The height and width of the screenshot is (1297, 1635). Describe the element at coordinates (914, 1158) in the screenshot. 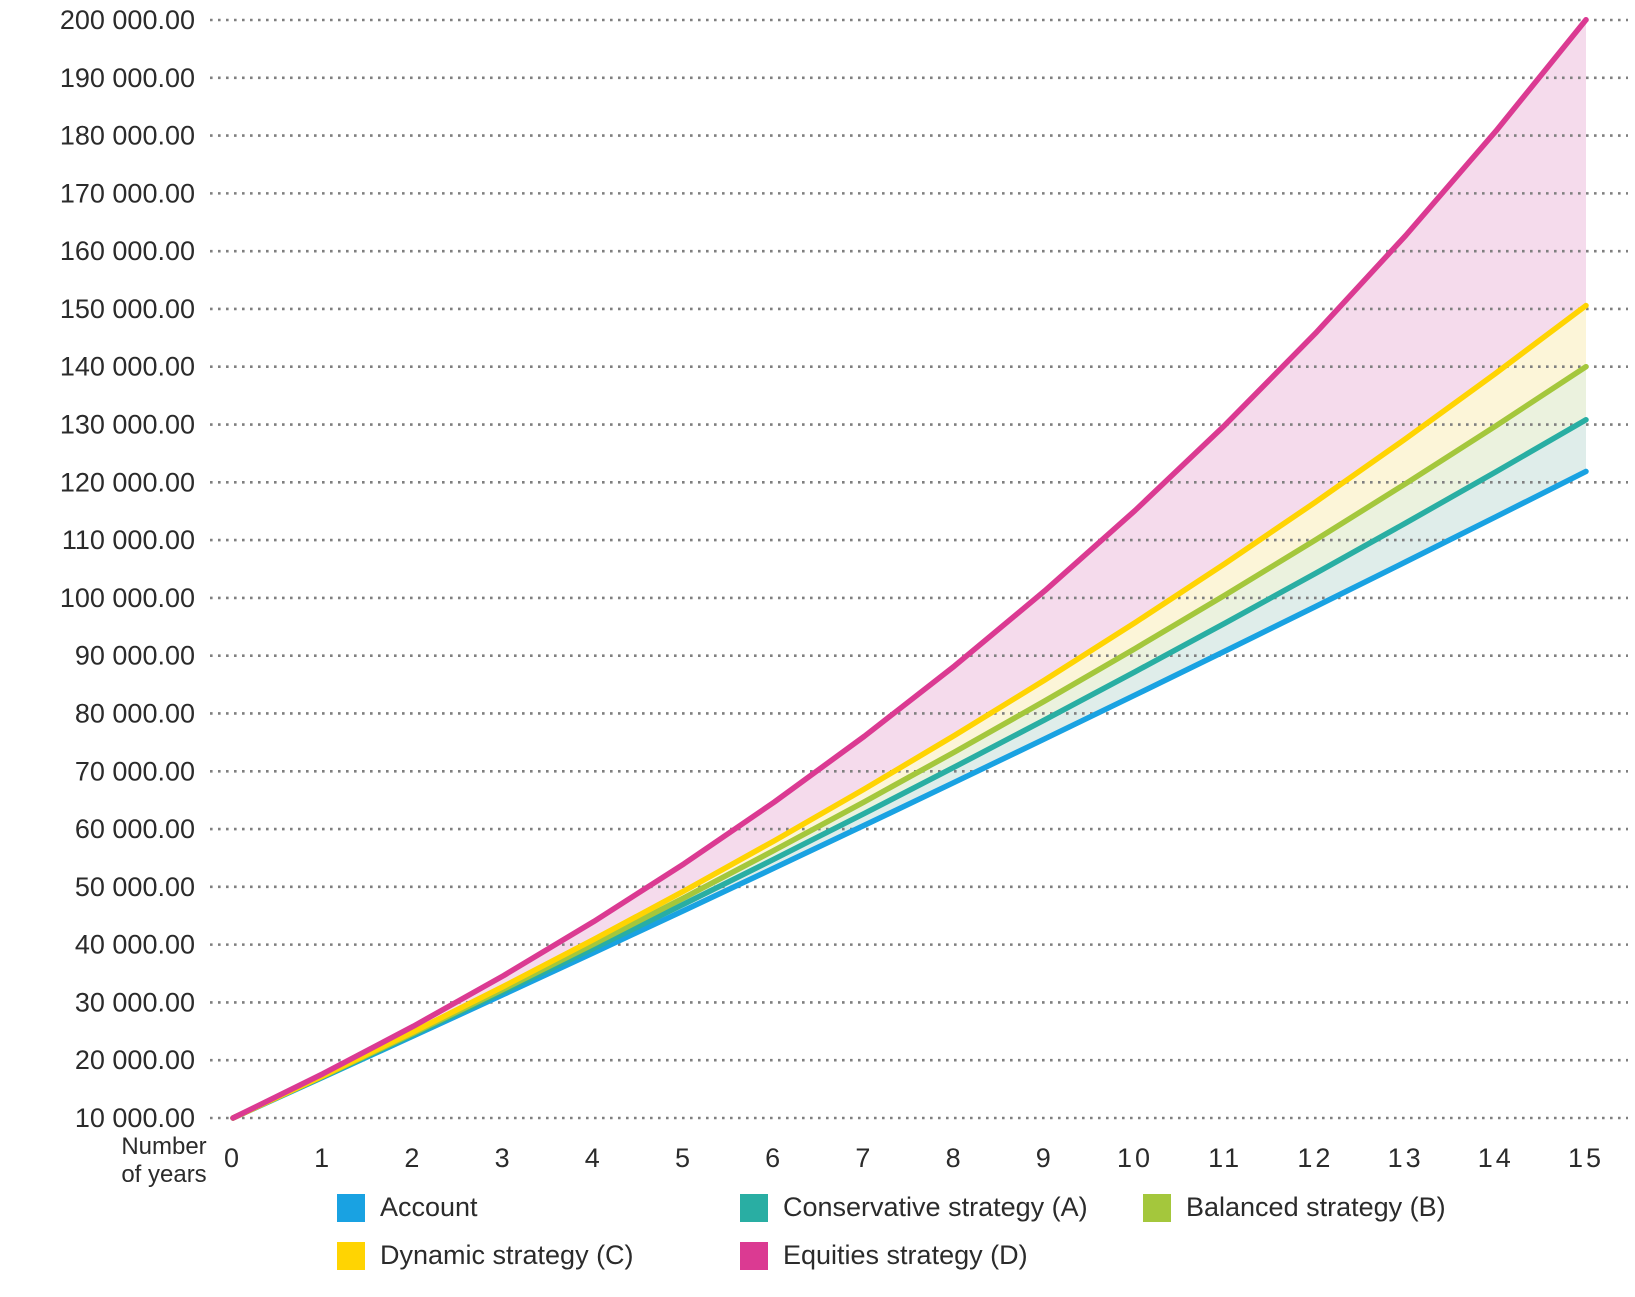

I see `x-axis-labels: 0 1 2 3 4 5 6 7 8 9 10 11 12 13 14 15` at that location.